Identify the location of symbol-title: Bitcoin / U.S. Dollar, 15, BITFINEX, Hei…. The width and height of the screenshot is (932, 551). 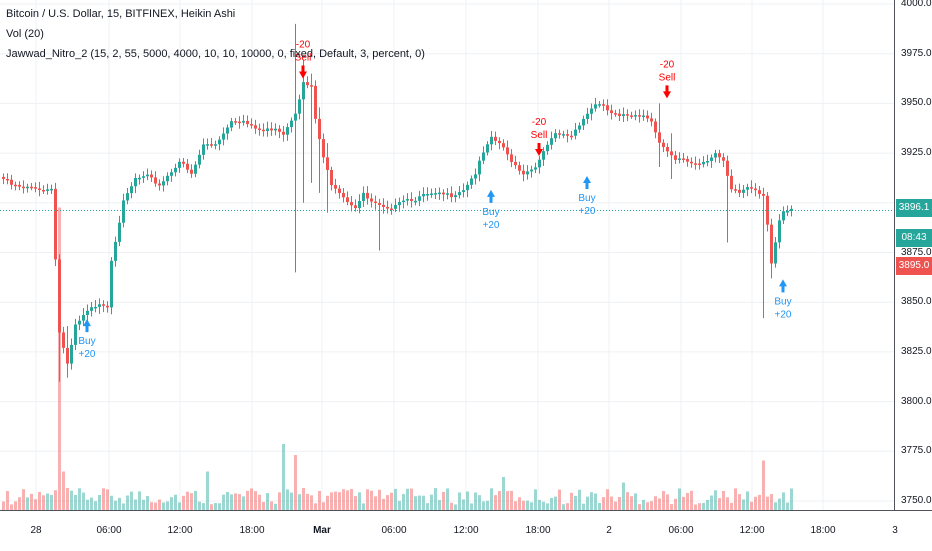
(121, 14).